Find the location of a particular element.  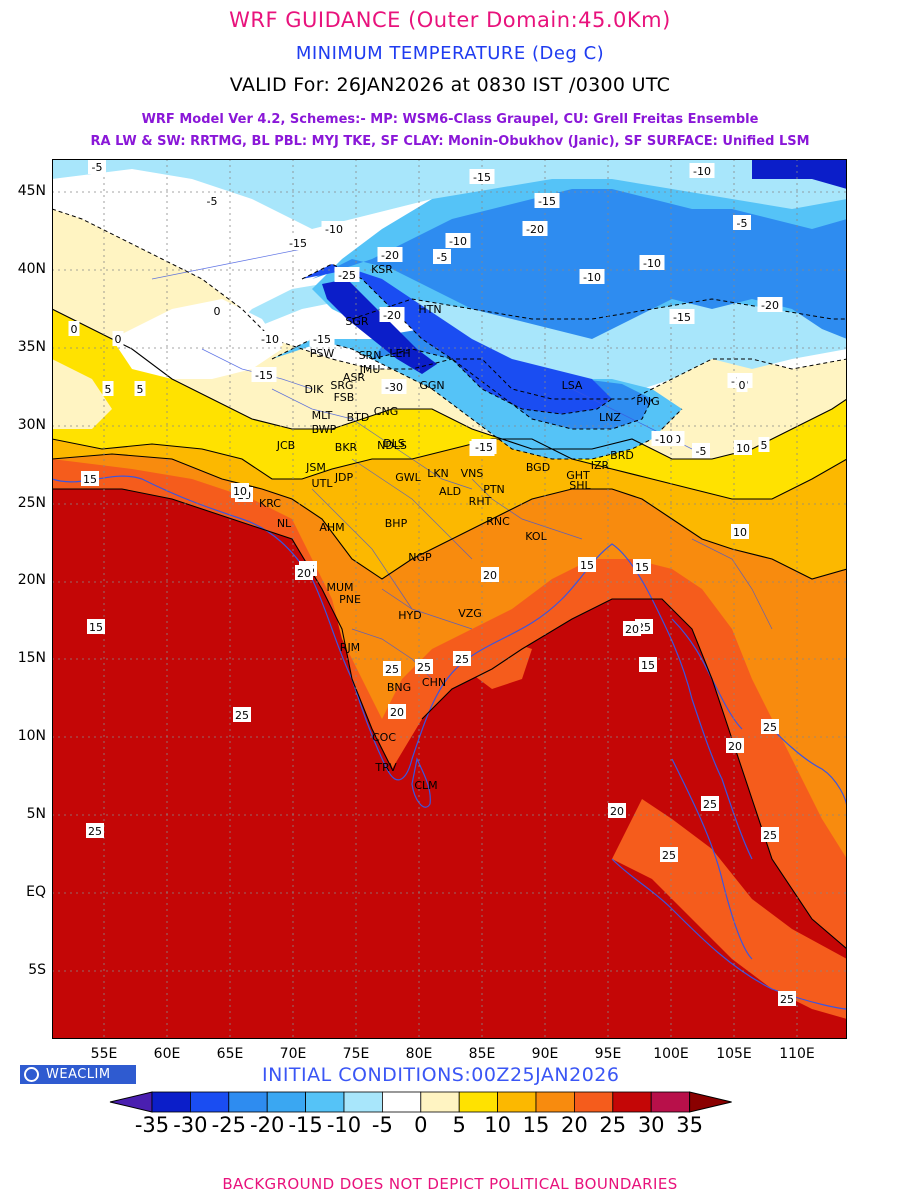

colorbar is located at coordinates (420, 1102).